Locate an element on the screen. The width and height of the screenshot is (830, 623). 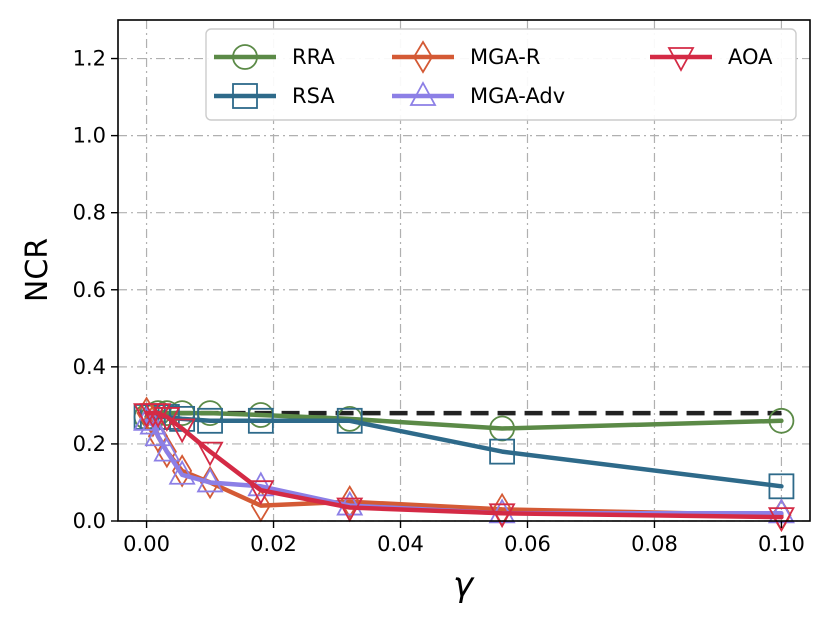
legend-label-rsa: RSA is located at coordinates (313, 96).